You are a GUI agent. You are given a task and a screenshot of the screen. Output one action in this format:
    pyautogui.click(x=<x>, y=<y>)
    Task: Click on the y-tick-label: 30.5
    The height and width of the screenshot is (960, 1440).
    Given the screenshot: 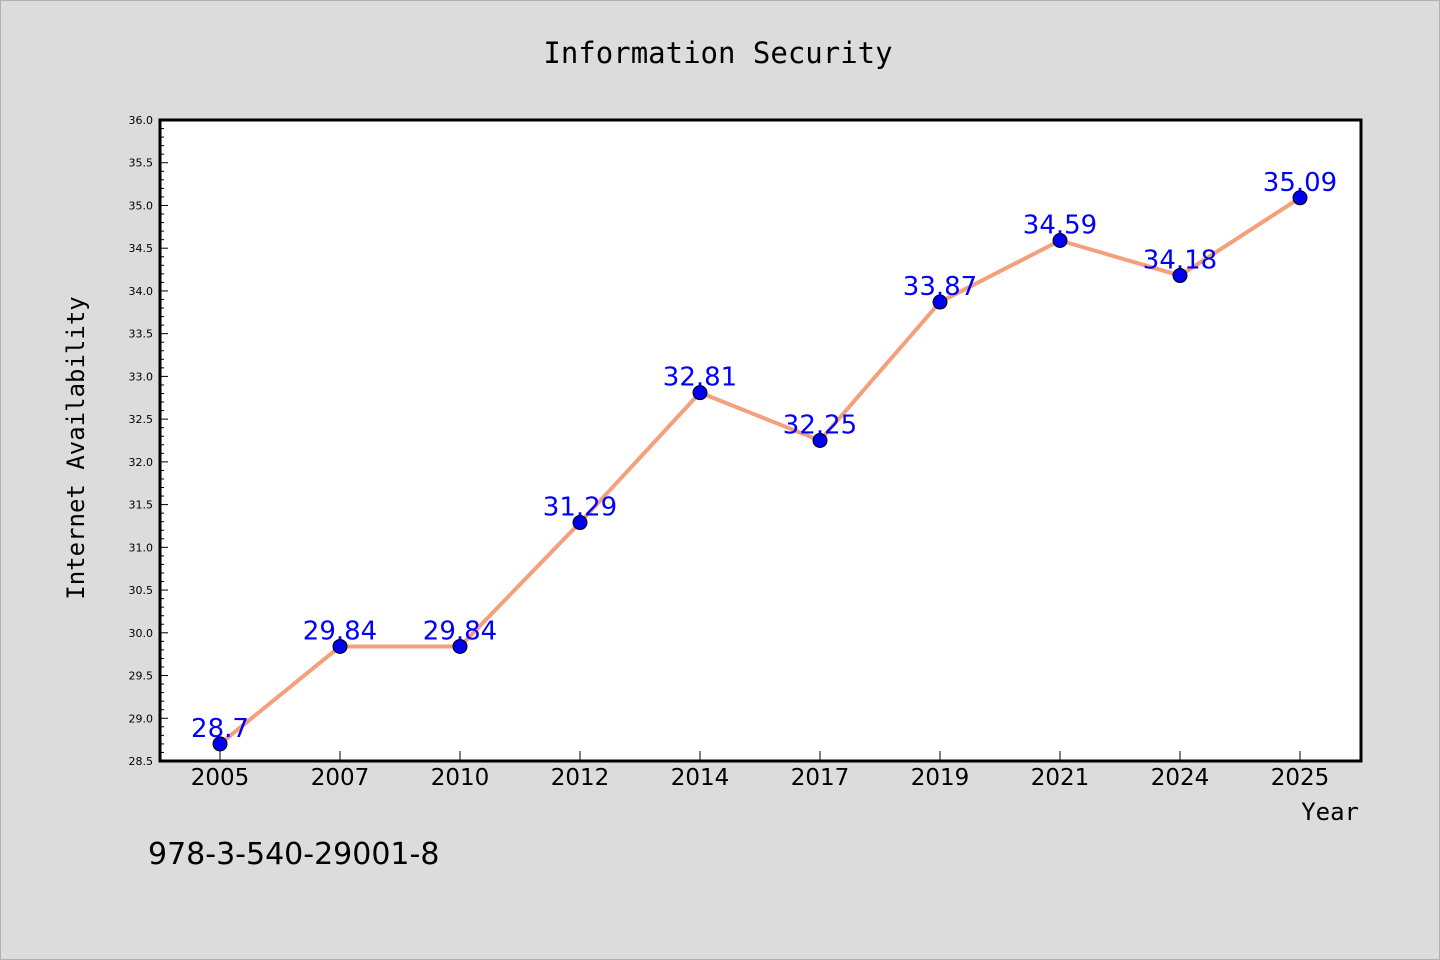 What is the action you would take?
    pyautogui.click(x=141, y=590)
    